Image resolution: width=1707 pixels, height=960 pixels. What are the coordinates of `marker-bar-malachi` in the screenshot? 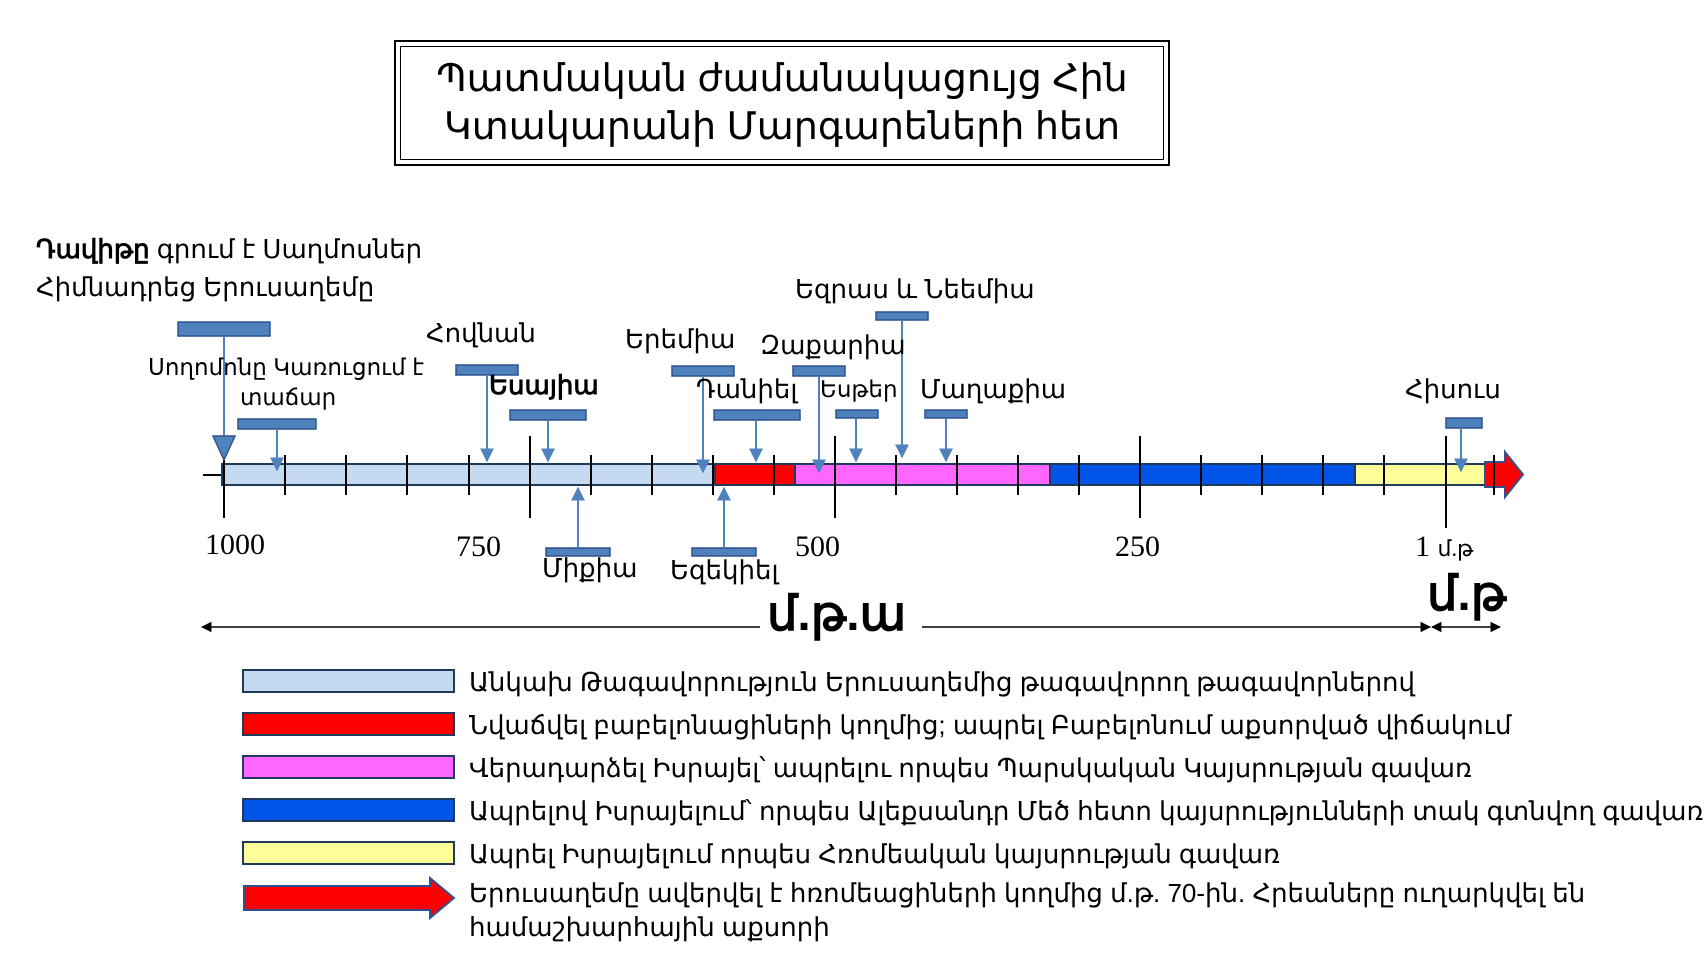 It's located at (946, 414).